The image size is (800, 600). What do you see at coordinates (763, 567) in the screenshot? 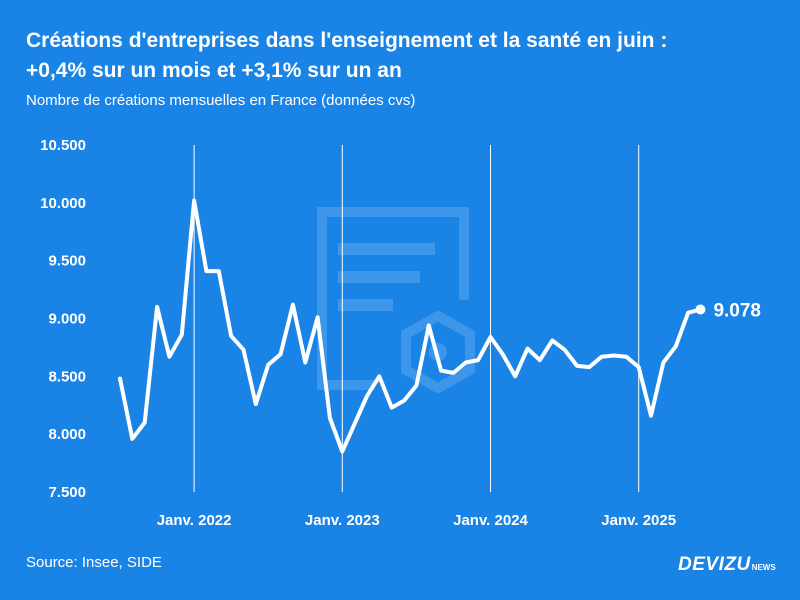
I see `brand-suffix: NEWS` at bounding box center [763, 567].